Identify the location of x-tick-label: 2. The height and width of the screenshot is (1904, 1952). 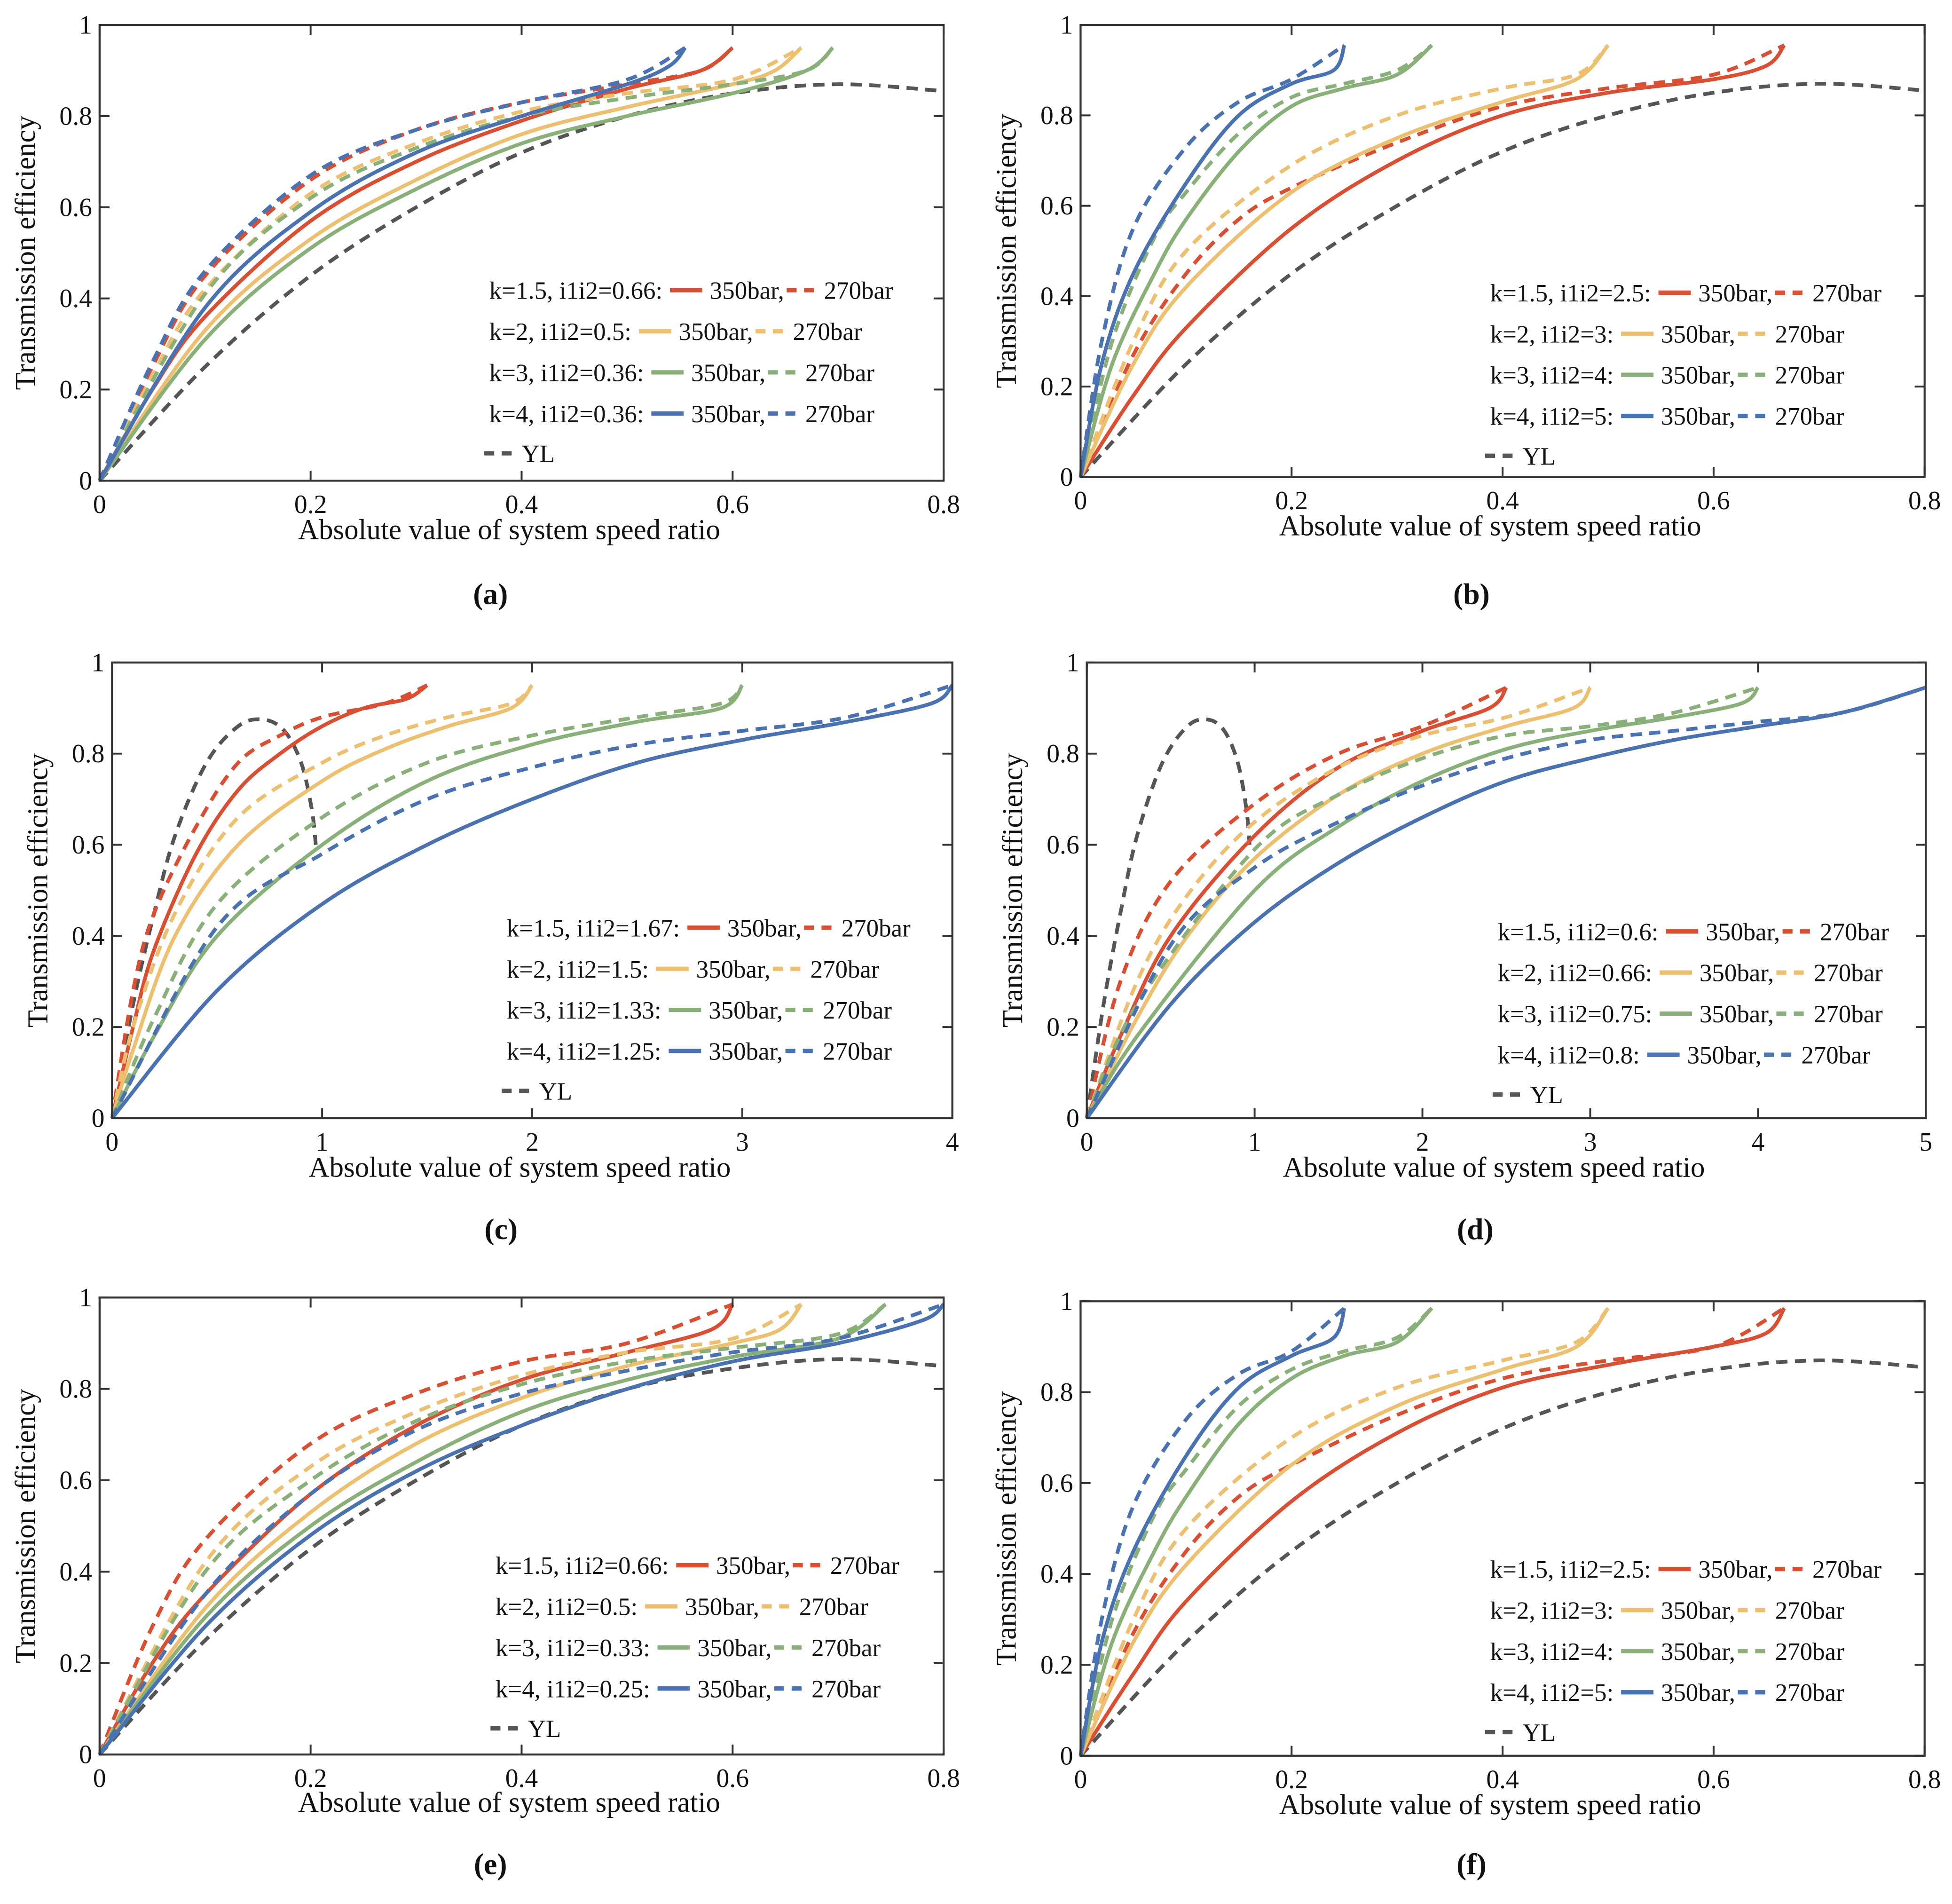
(1423, 1143).